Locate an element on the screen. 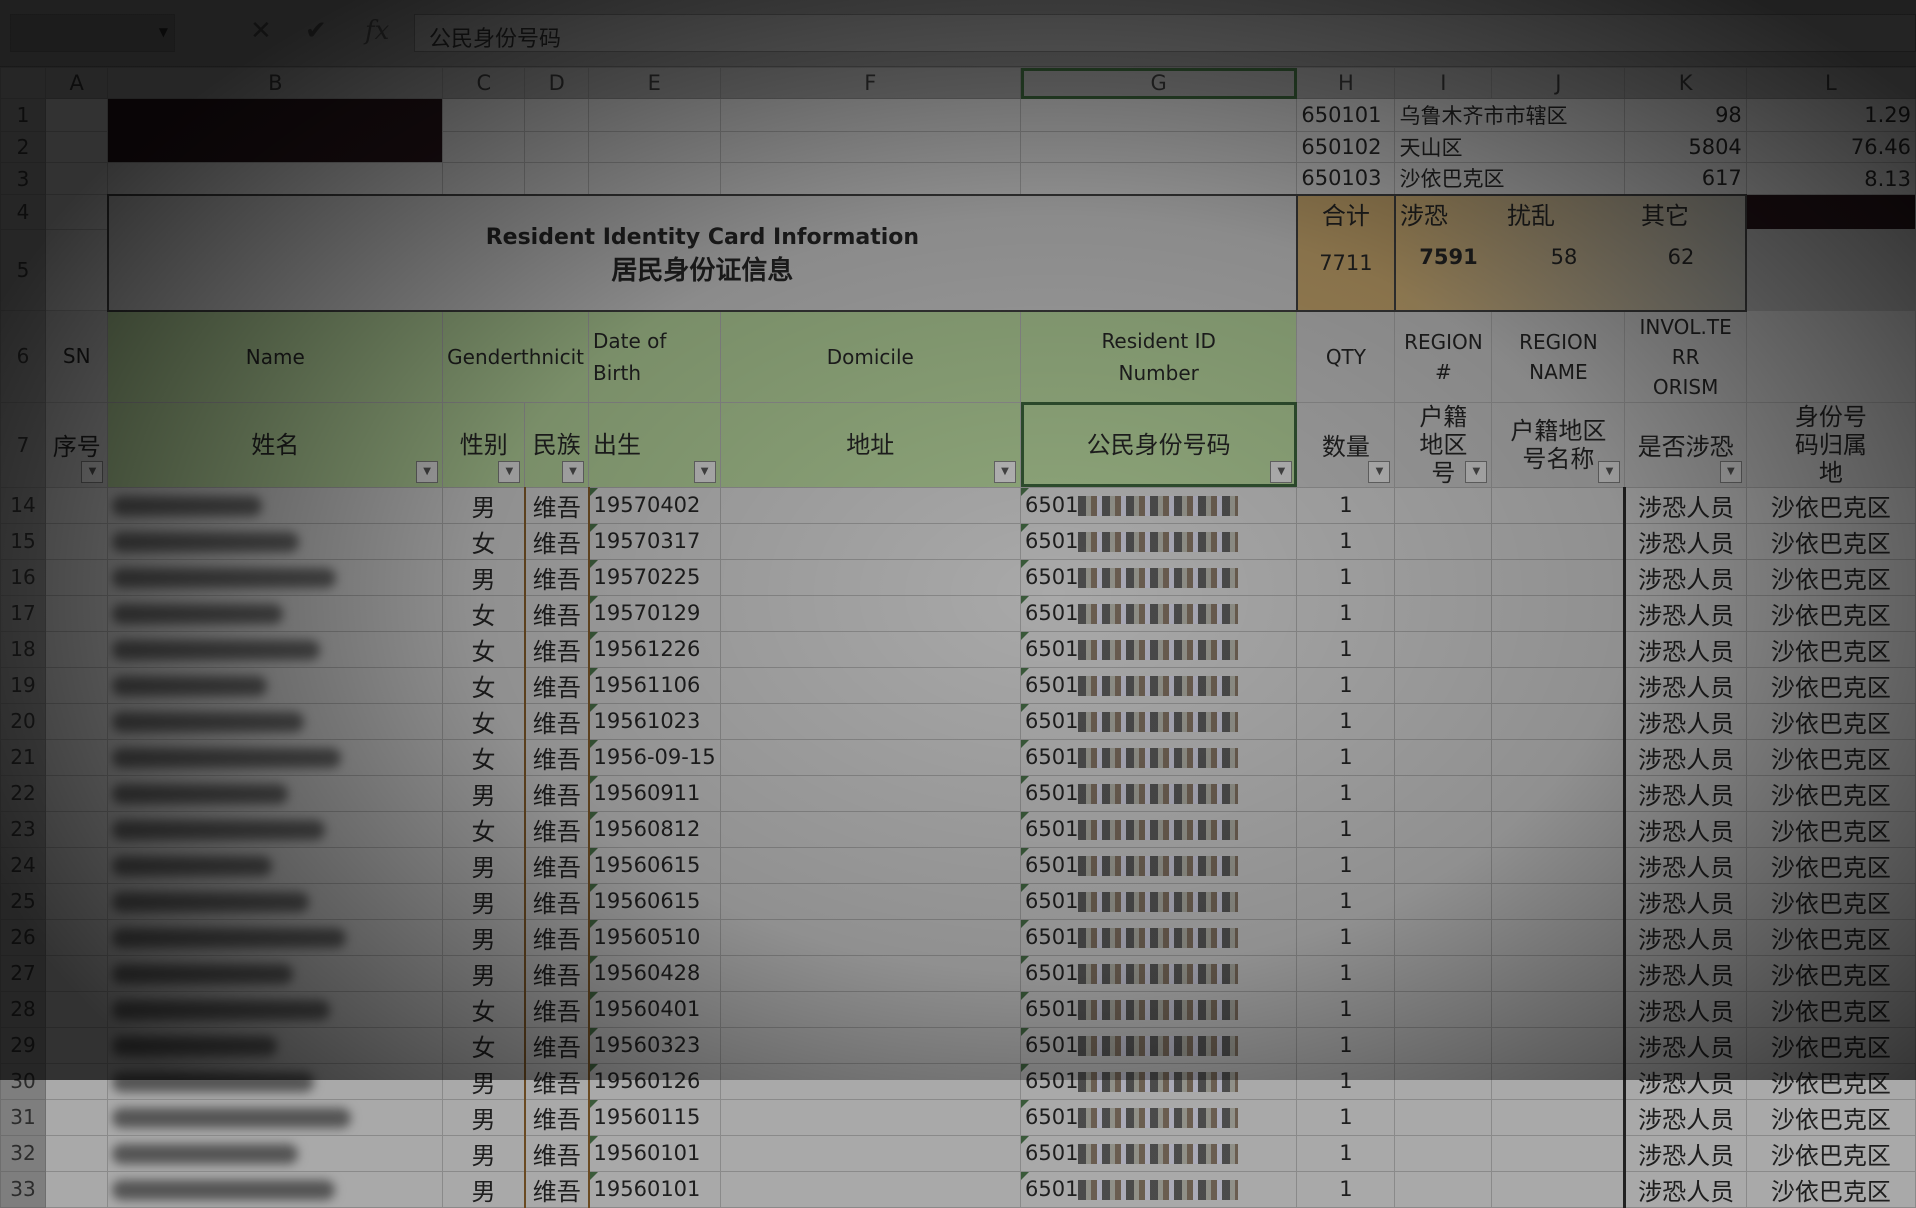 The image size is (1916, 1208). cell-dob: 1956-09-15 is located at coordinates (654, 757).